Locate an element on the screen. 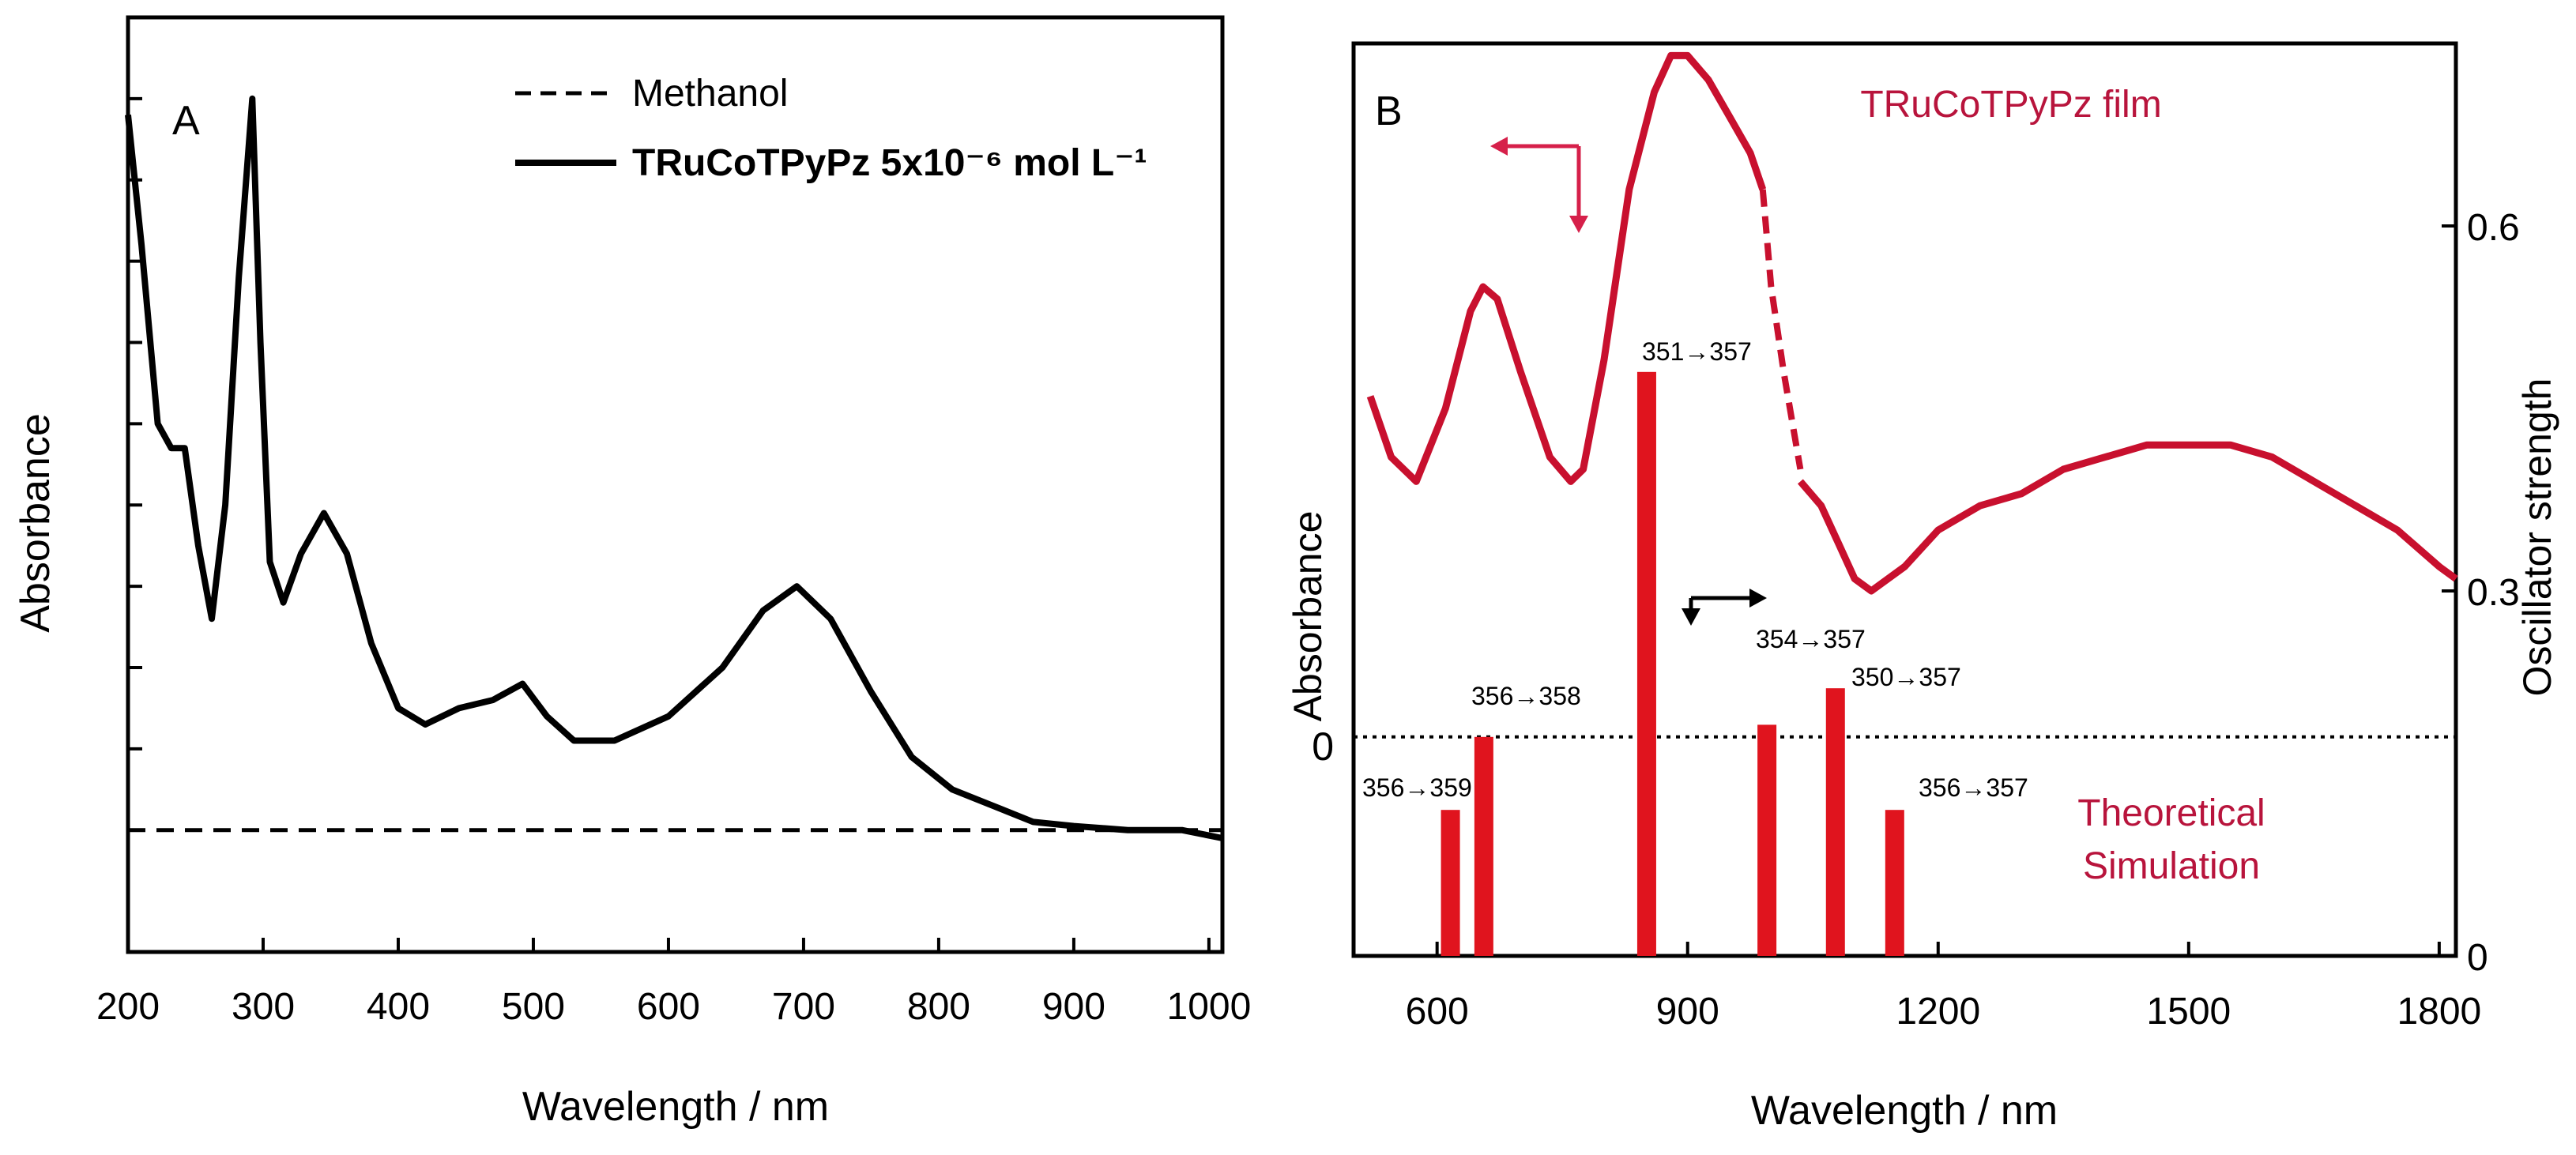 The height and width of the screenshot is (1155, 2576). bar-label-354-357: 354→357 is located at coordinates (1811, 639).